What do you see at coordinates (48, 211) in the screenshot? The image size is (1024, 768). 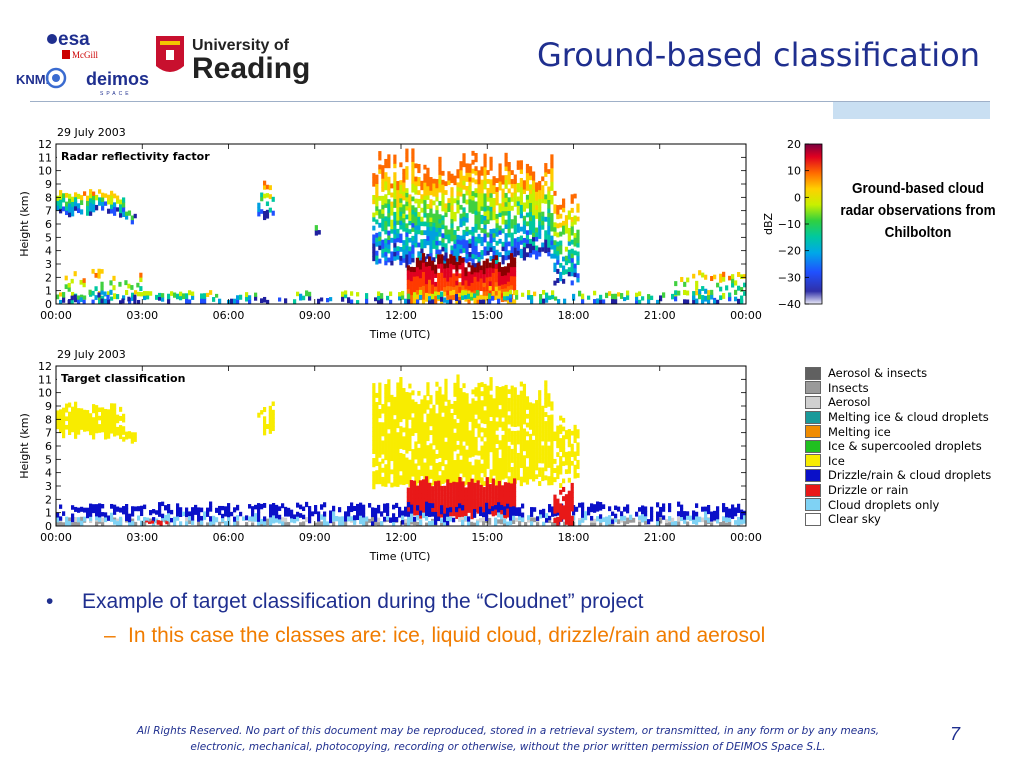 I see `y-tick-label: 7` at bounding box center [48, 211].